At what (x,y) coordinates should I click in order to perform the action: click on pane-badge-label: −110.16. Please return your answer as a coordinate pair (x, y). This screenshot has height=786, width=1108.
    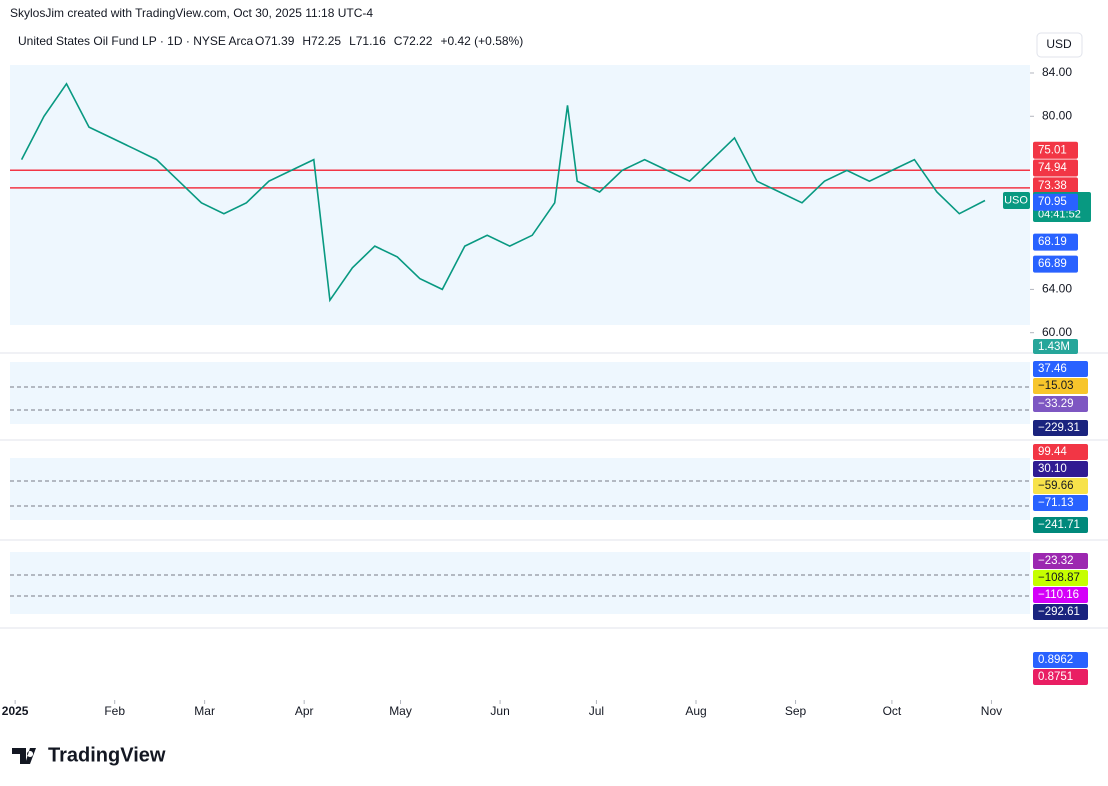
    Looking at the image, I should click on (1058, 595).